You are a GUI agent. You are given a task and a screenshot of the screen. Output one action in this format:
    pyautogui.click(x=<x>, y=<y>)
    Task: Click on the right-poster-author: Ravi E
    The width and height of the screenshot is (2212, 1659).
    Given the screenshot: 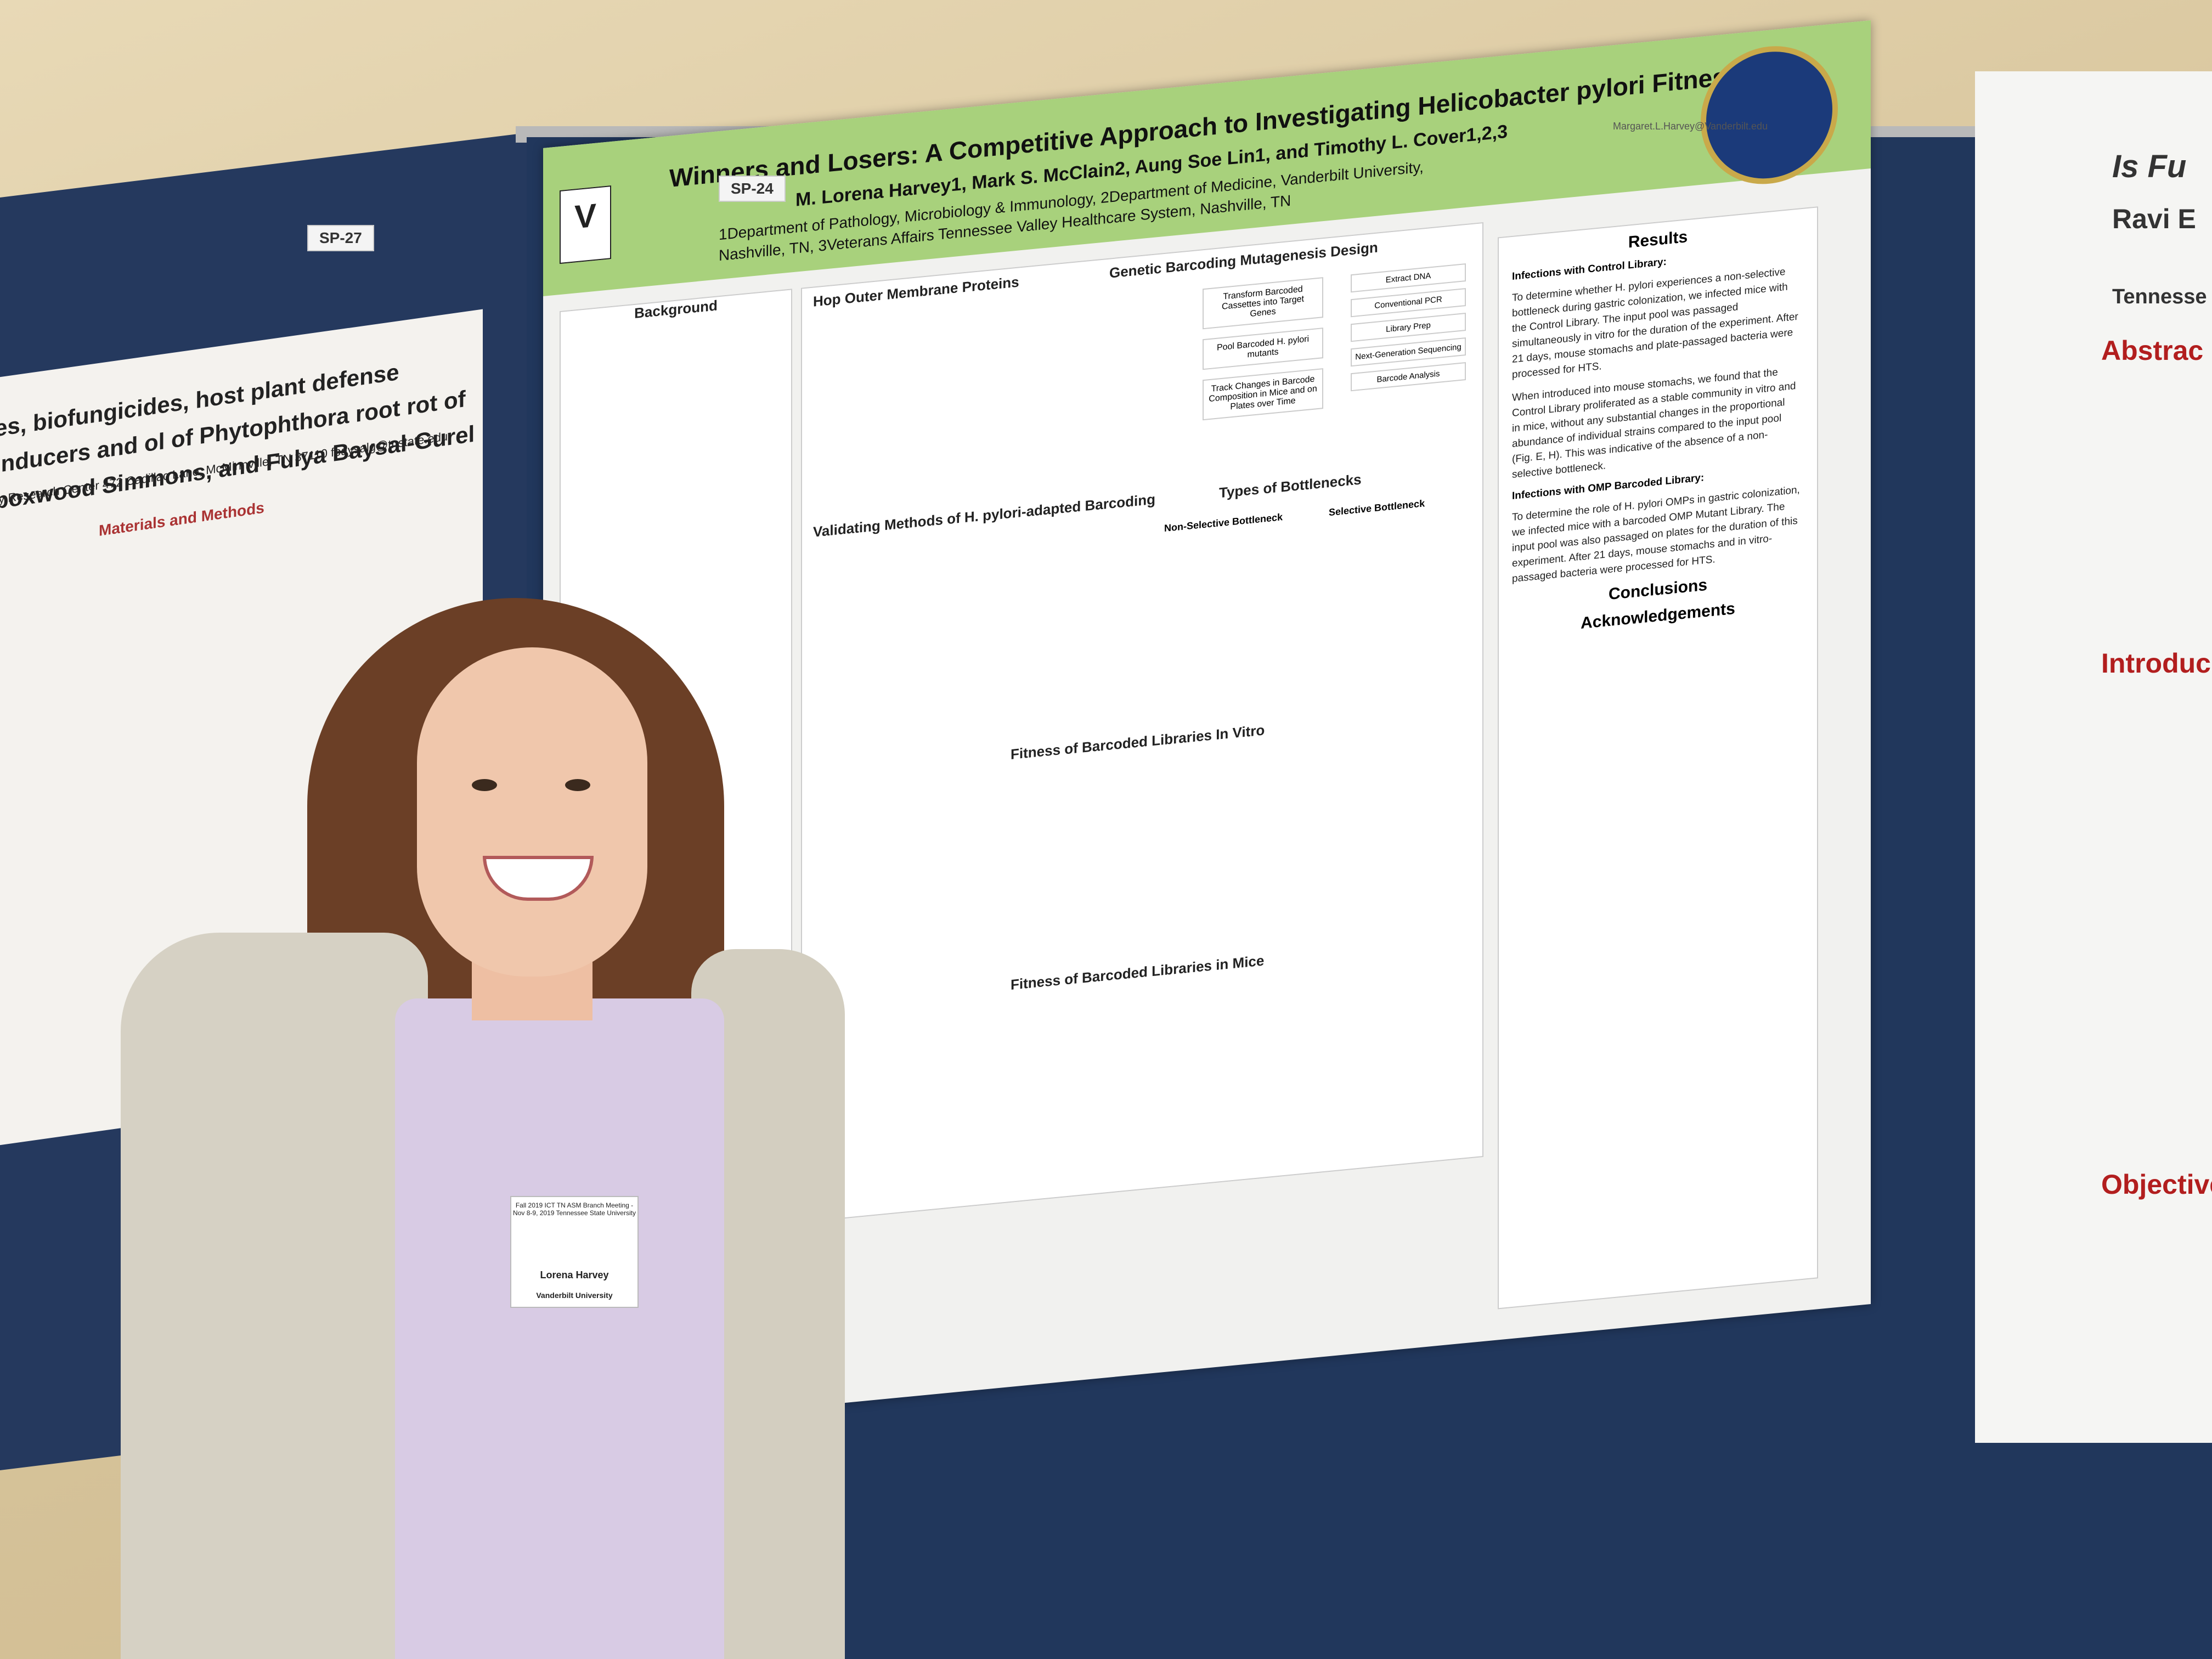 What is the action you would take?
    pyautogui.click(x=2154, y=219)
    